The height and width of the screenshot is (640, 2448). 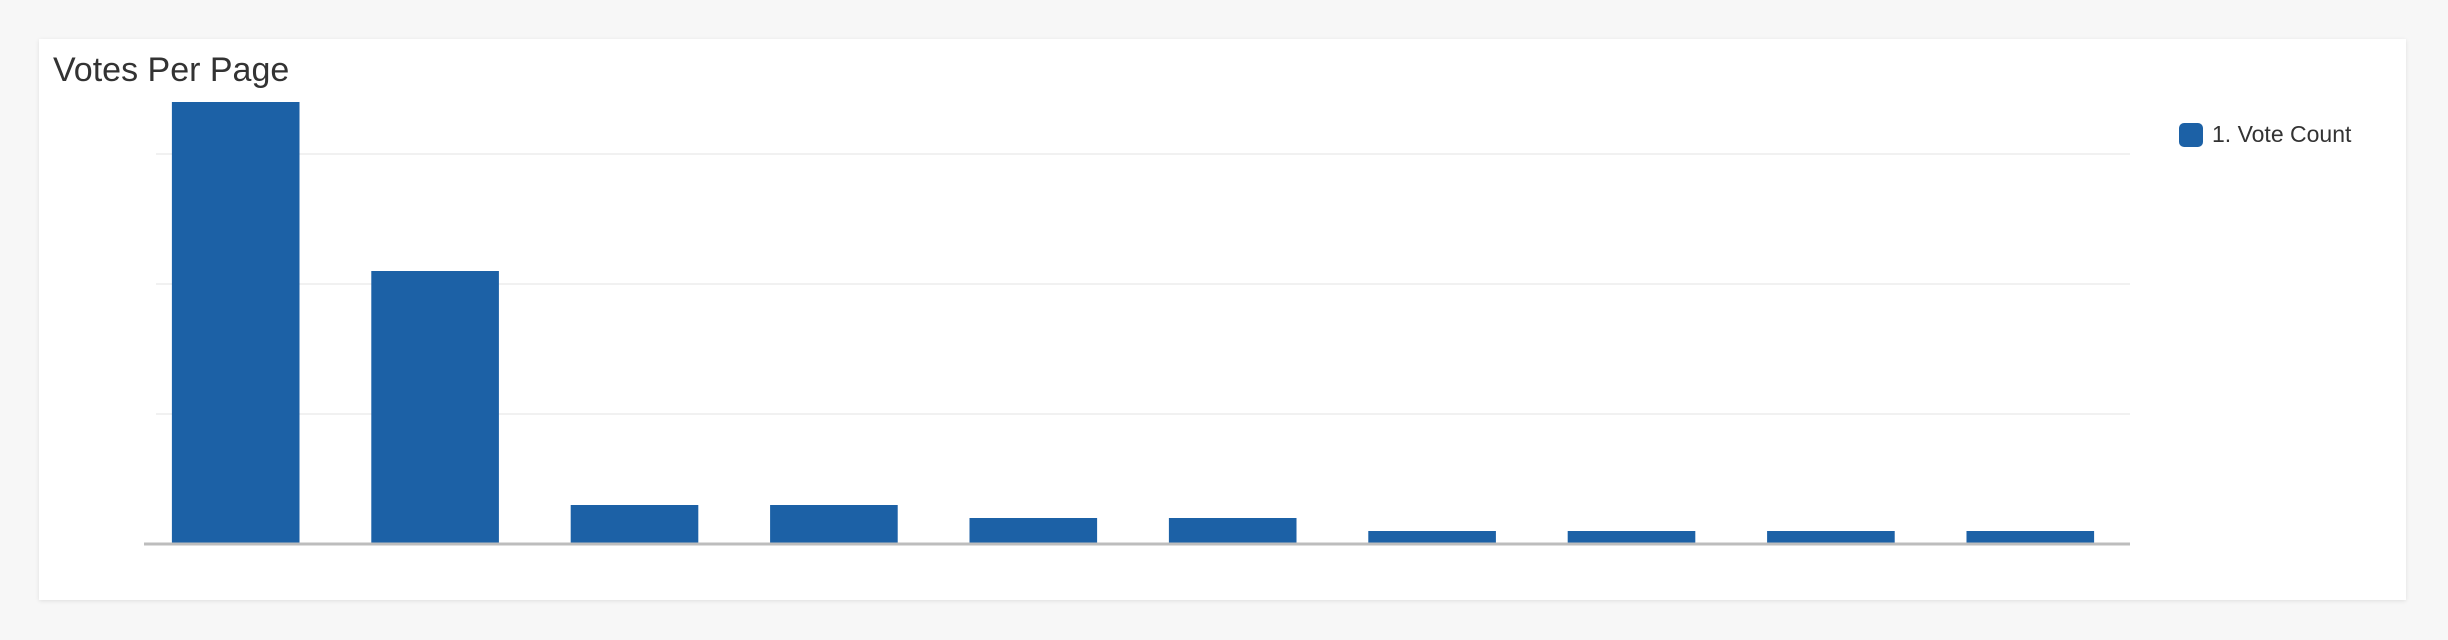 I want to click on legend: 1. Vote Count, so click(x=2265, y=134).